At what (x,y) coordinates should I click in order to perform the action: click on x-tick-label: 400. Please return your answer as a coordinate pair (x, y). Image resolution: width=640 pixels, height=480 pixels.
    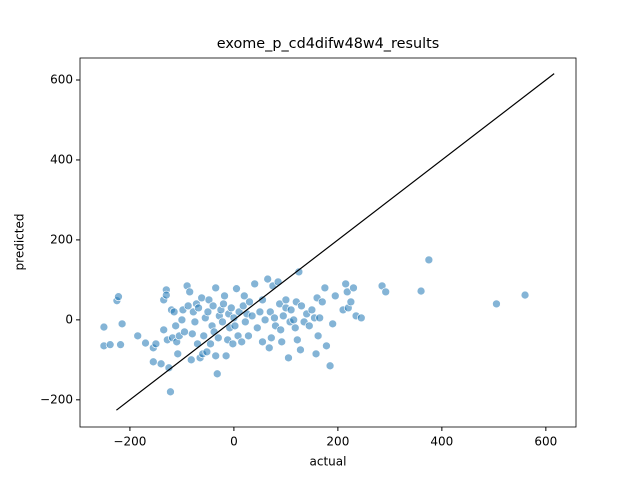
    Looking at the image, I should click on (441, 442).